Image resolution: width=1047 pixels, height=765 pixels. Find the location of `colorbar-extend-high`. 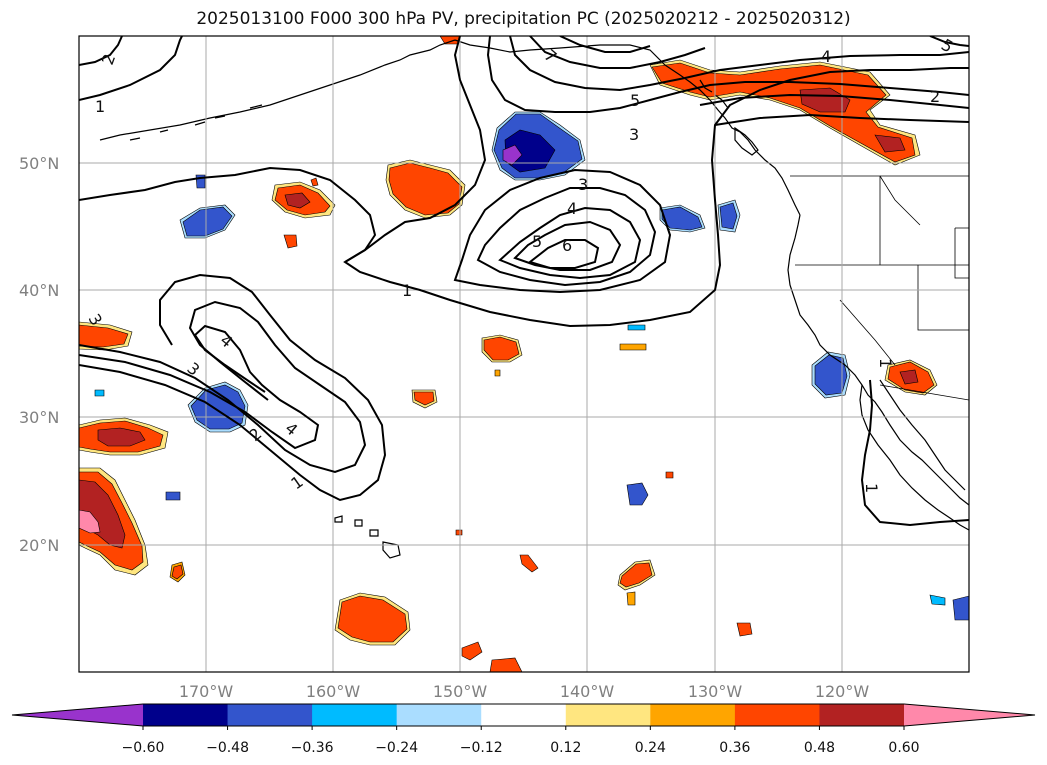

colorbar-extend-high is located at coordinates (969, 715).